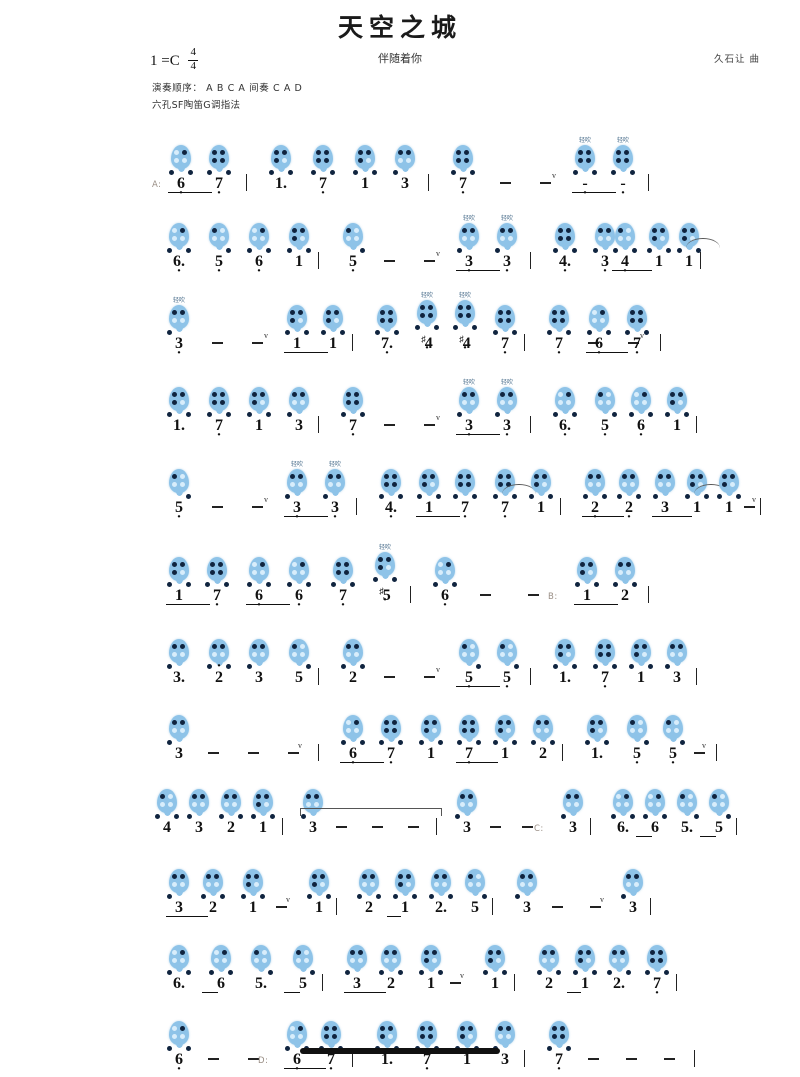 The width and height of the screenshot is (800, 1077). Describe the element at coordinates (687, 799) in the screenshot. I see `note-cell: 5.` at that location.